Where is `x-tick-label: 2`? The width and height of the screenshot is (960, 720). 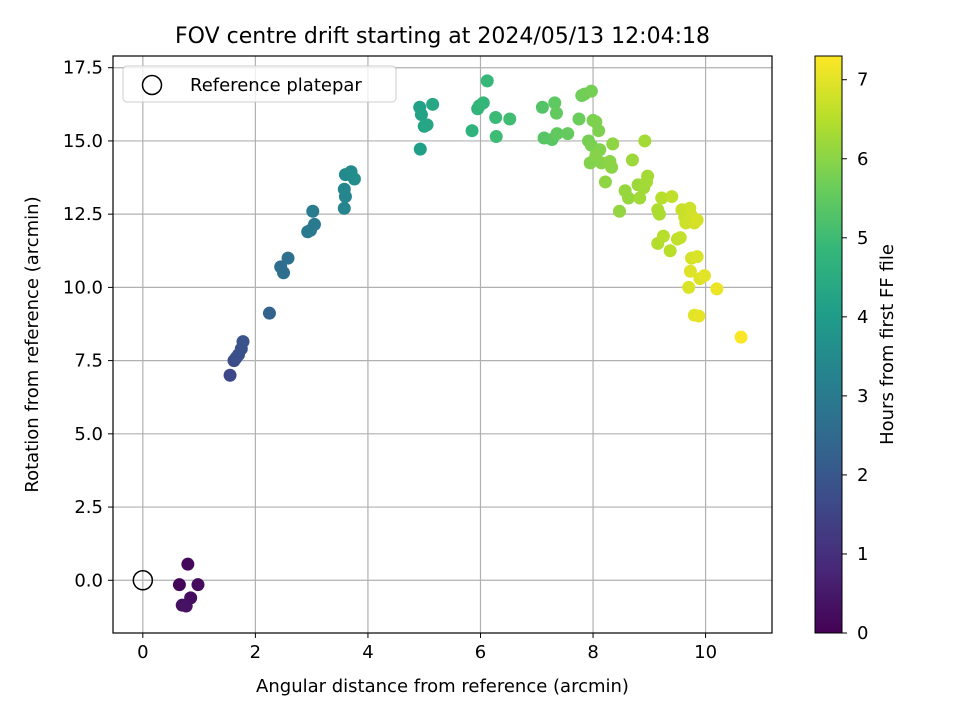 x-tick-label: 2 is located at coordinates (255, 652).